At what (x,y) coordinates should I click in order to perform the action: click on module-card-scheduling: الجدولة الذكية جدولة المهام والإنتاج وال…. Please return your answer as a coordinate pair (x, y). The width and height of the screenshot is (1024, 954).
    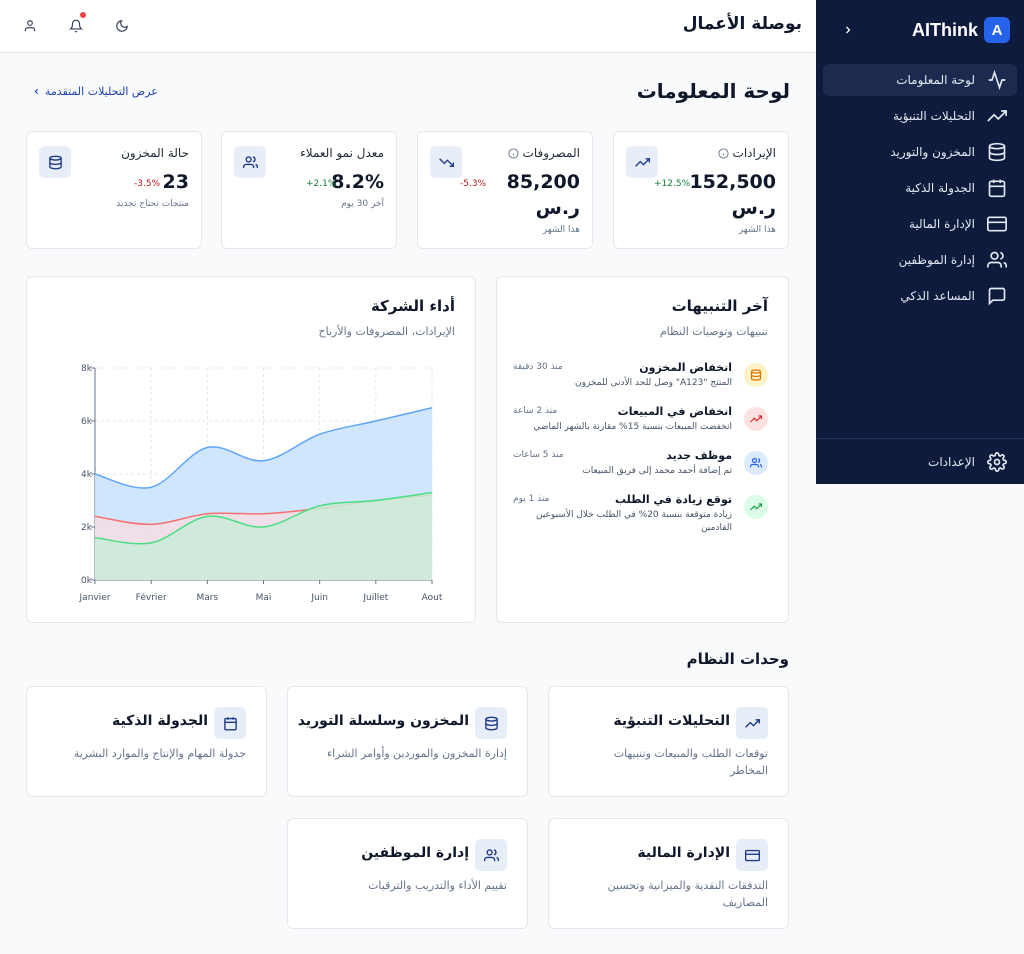
    Looking at the image, I should click on (146, 741).